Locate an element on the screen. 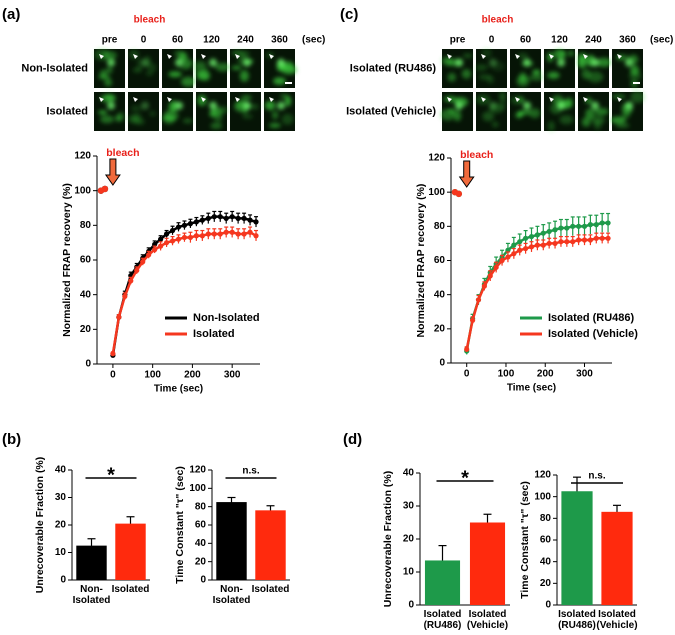 This screenshot has height=635, width=675. y-tick-label: 10 is located at coordinates (61, 552).